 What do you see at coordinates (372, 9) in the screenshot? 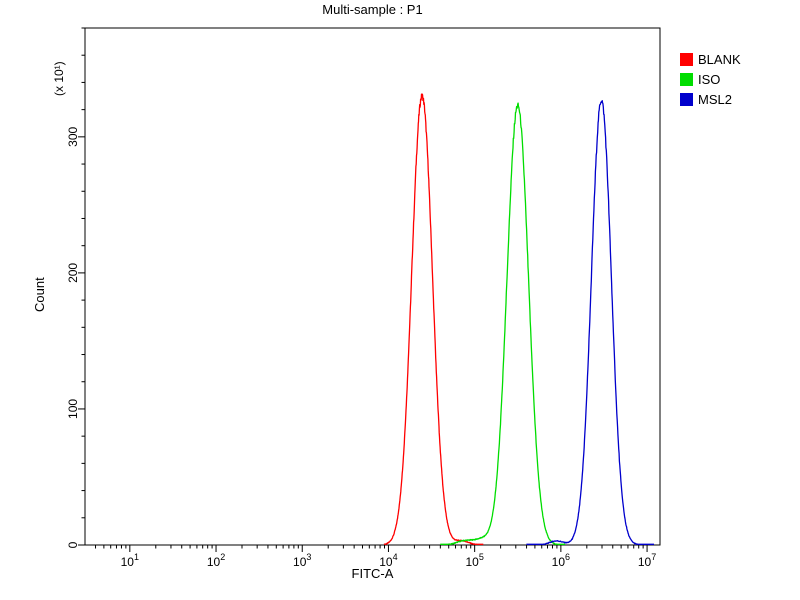
I see `chart-title: Multi-sample : P1` at bounding box center [372, 9].